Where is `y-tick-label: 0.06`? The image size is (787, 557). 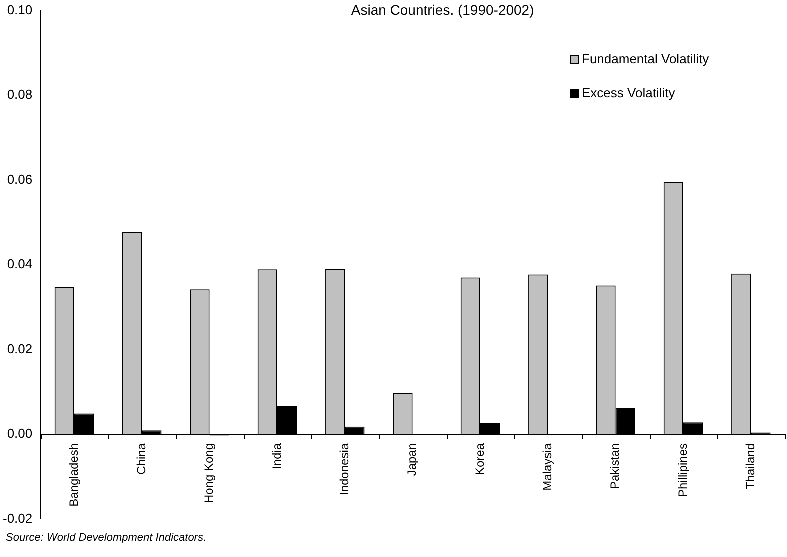 y-tick-label: 0.06 is located at coordinates (20, 179).